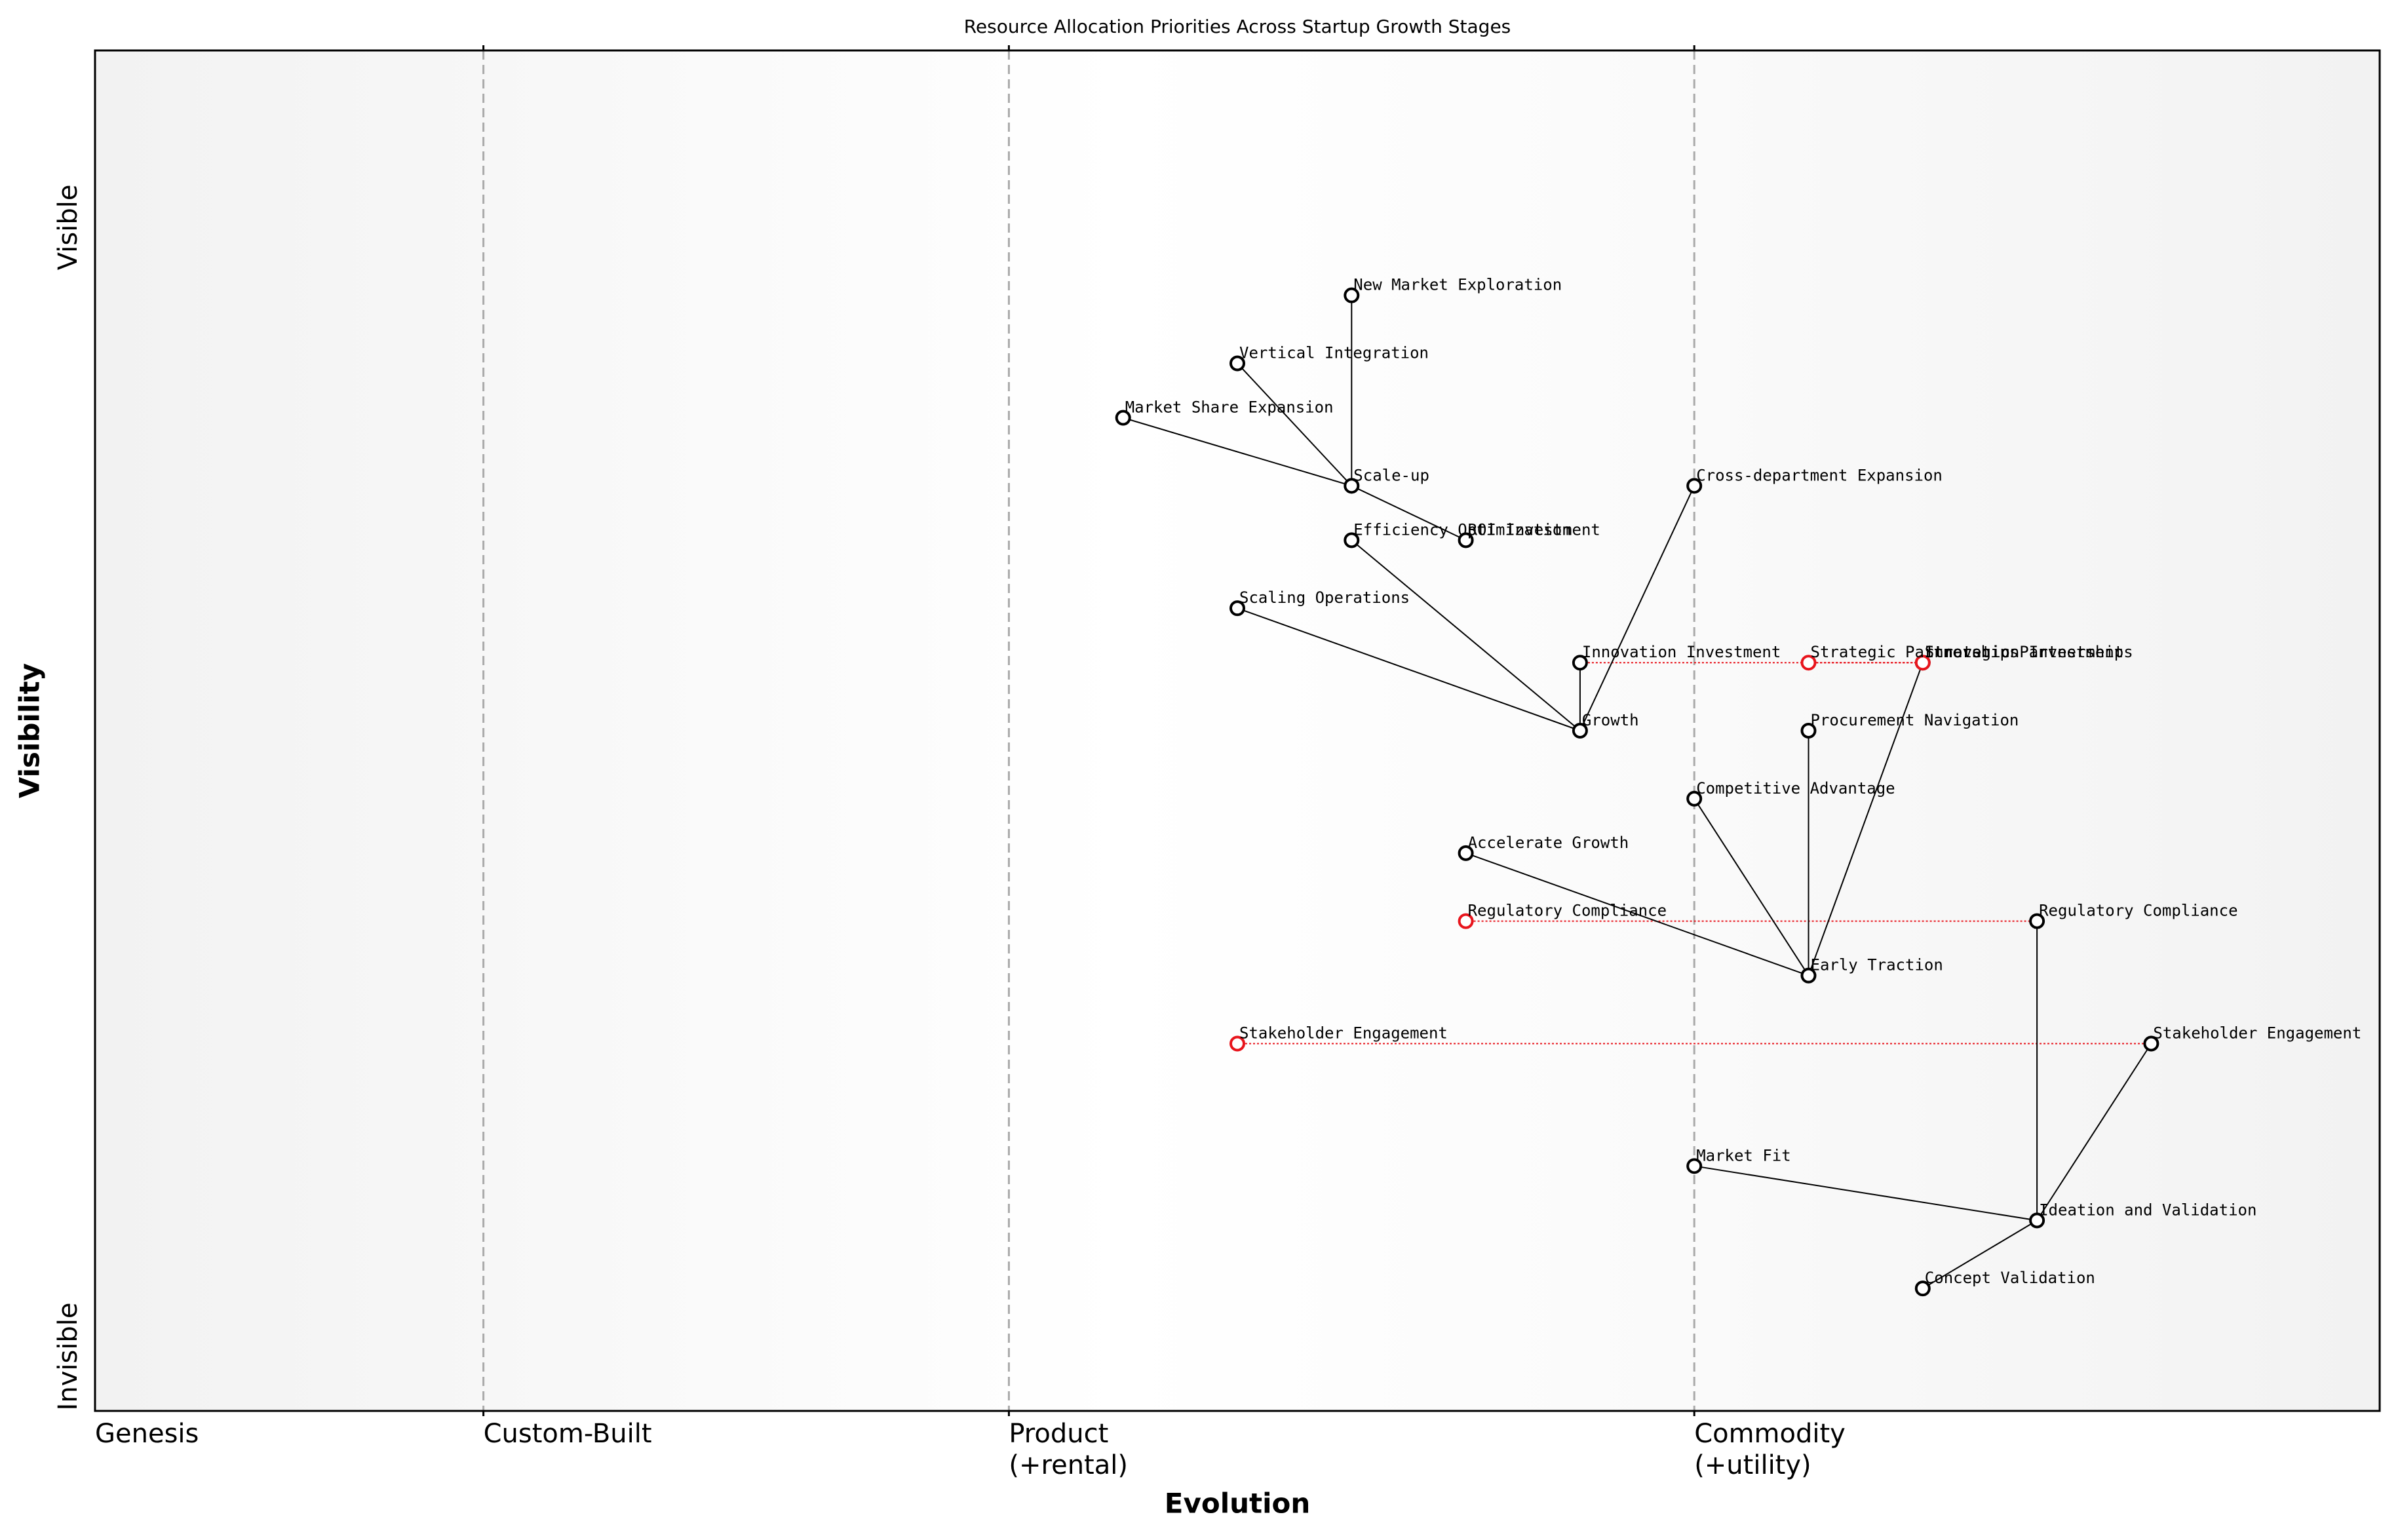  What do you see at coordinates (2010, 1278) in the screenshot?
I see `component-label: Concept Validation` at bounding box center [2010, 1278].